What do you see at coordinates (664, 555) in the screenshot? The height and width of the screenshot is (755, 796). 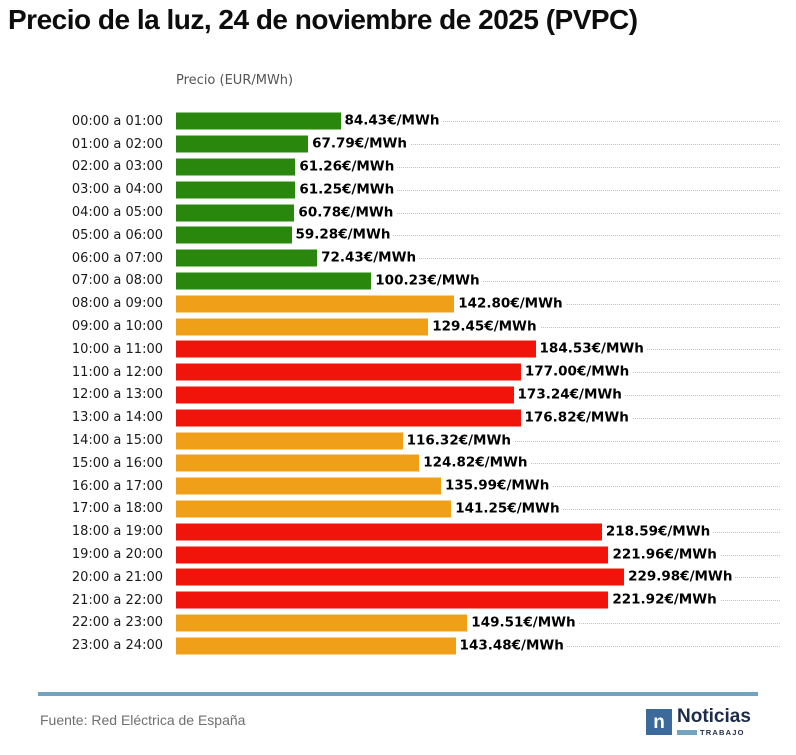 I see `price-value-label: 221.96€/MWh` at bounding box center [664, 555].